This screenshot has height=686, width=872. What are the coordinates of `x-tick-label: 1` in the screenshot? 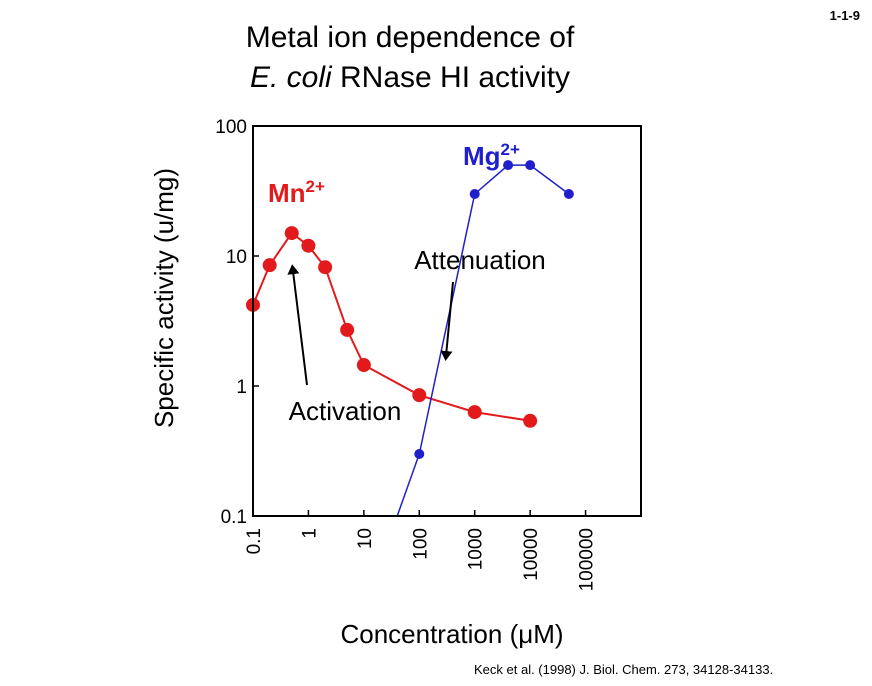 It's located at (309, 533).